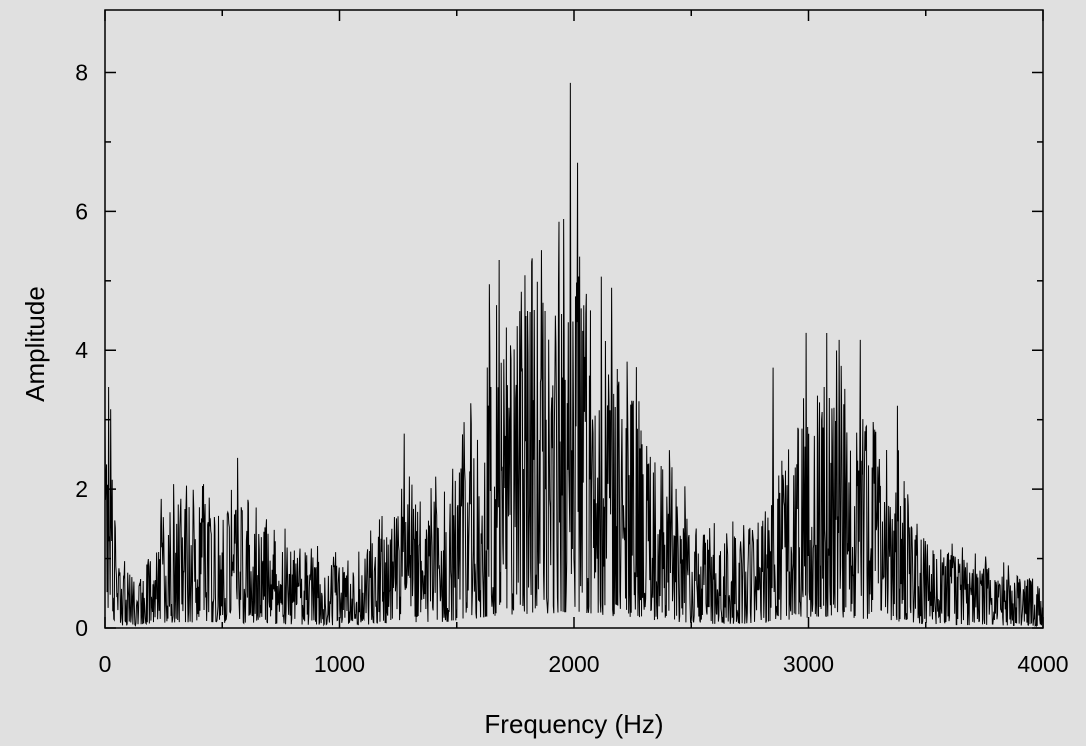  What do you see at coordinates (81, 211) in the screenshot?
I see `y-tick-label: 6` at bounding box center [81, 211].